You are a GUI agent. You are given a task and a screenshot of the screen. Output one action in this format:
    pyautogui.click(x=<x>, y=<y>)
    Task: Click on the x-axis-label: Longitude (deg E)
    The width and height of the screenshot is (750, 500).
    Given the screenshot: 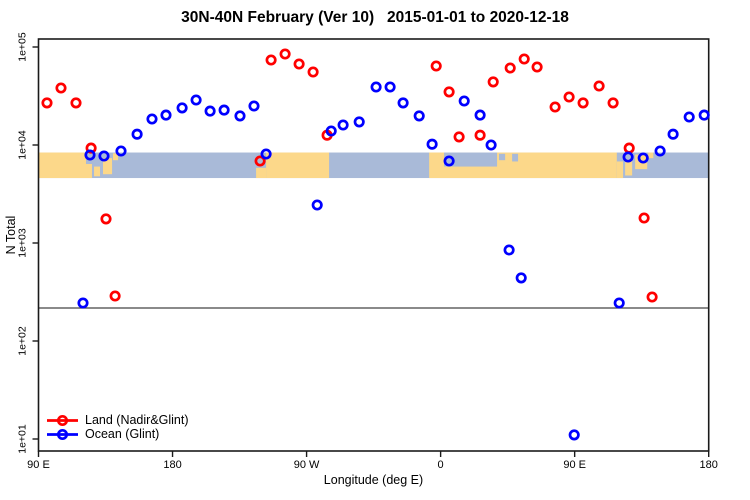 What is the action you would take?
    pyautogui.click(x=373, y=480)
    